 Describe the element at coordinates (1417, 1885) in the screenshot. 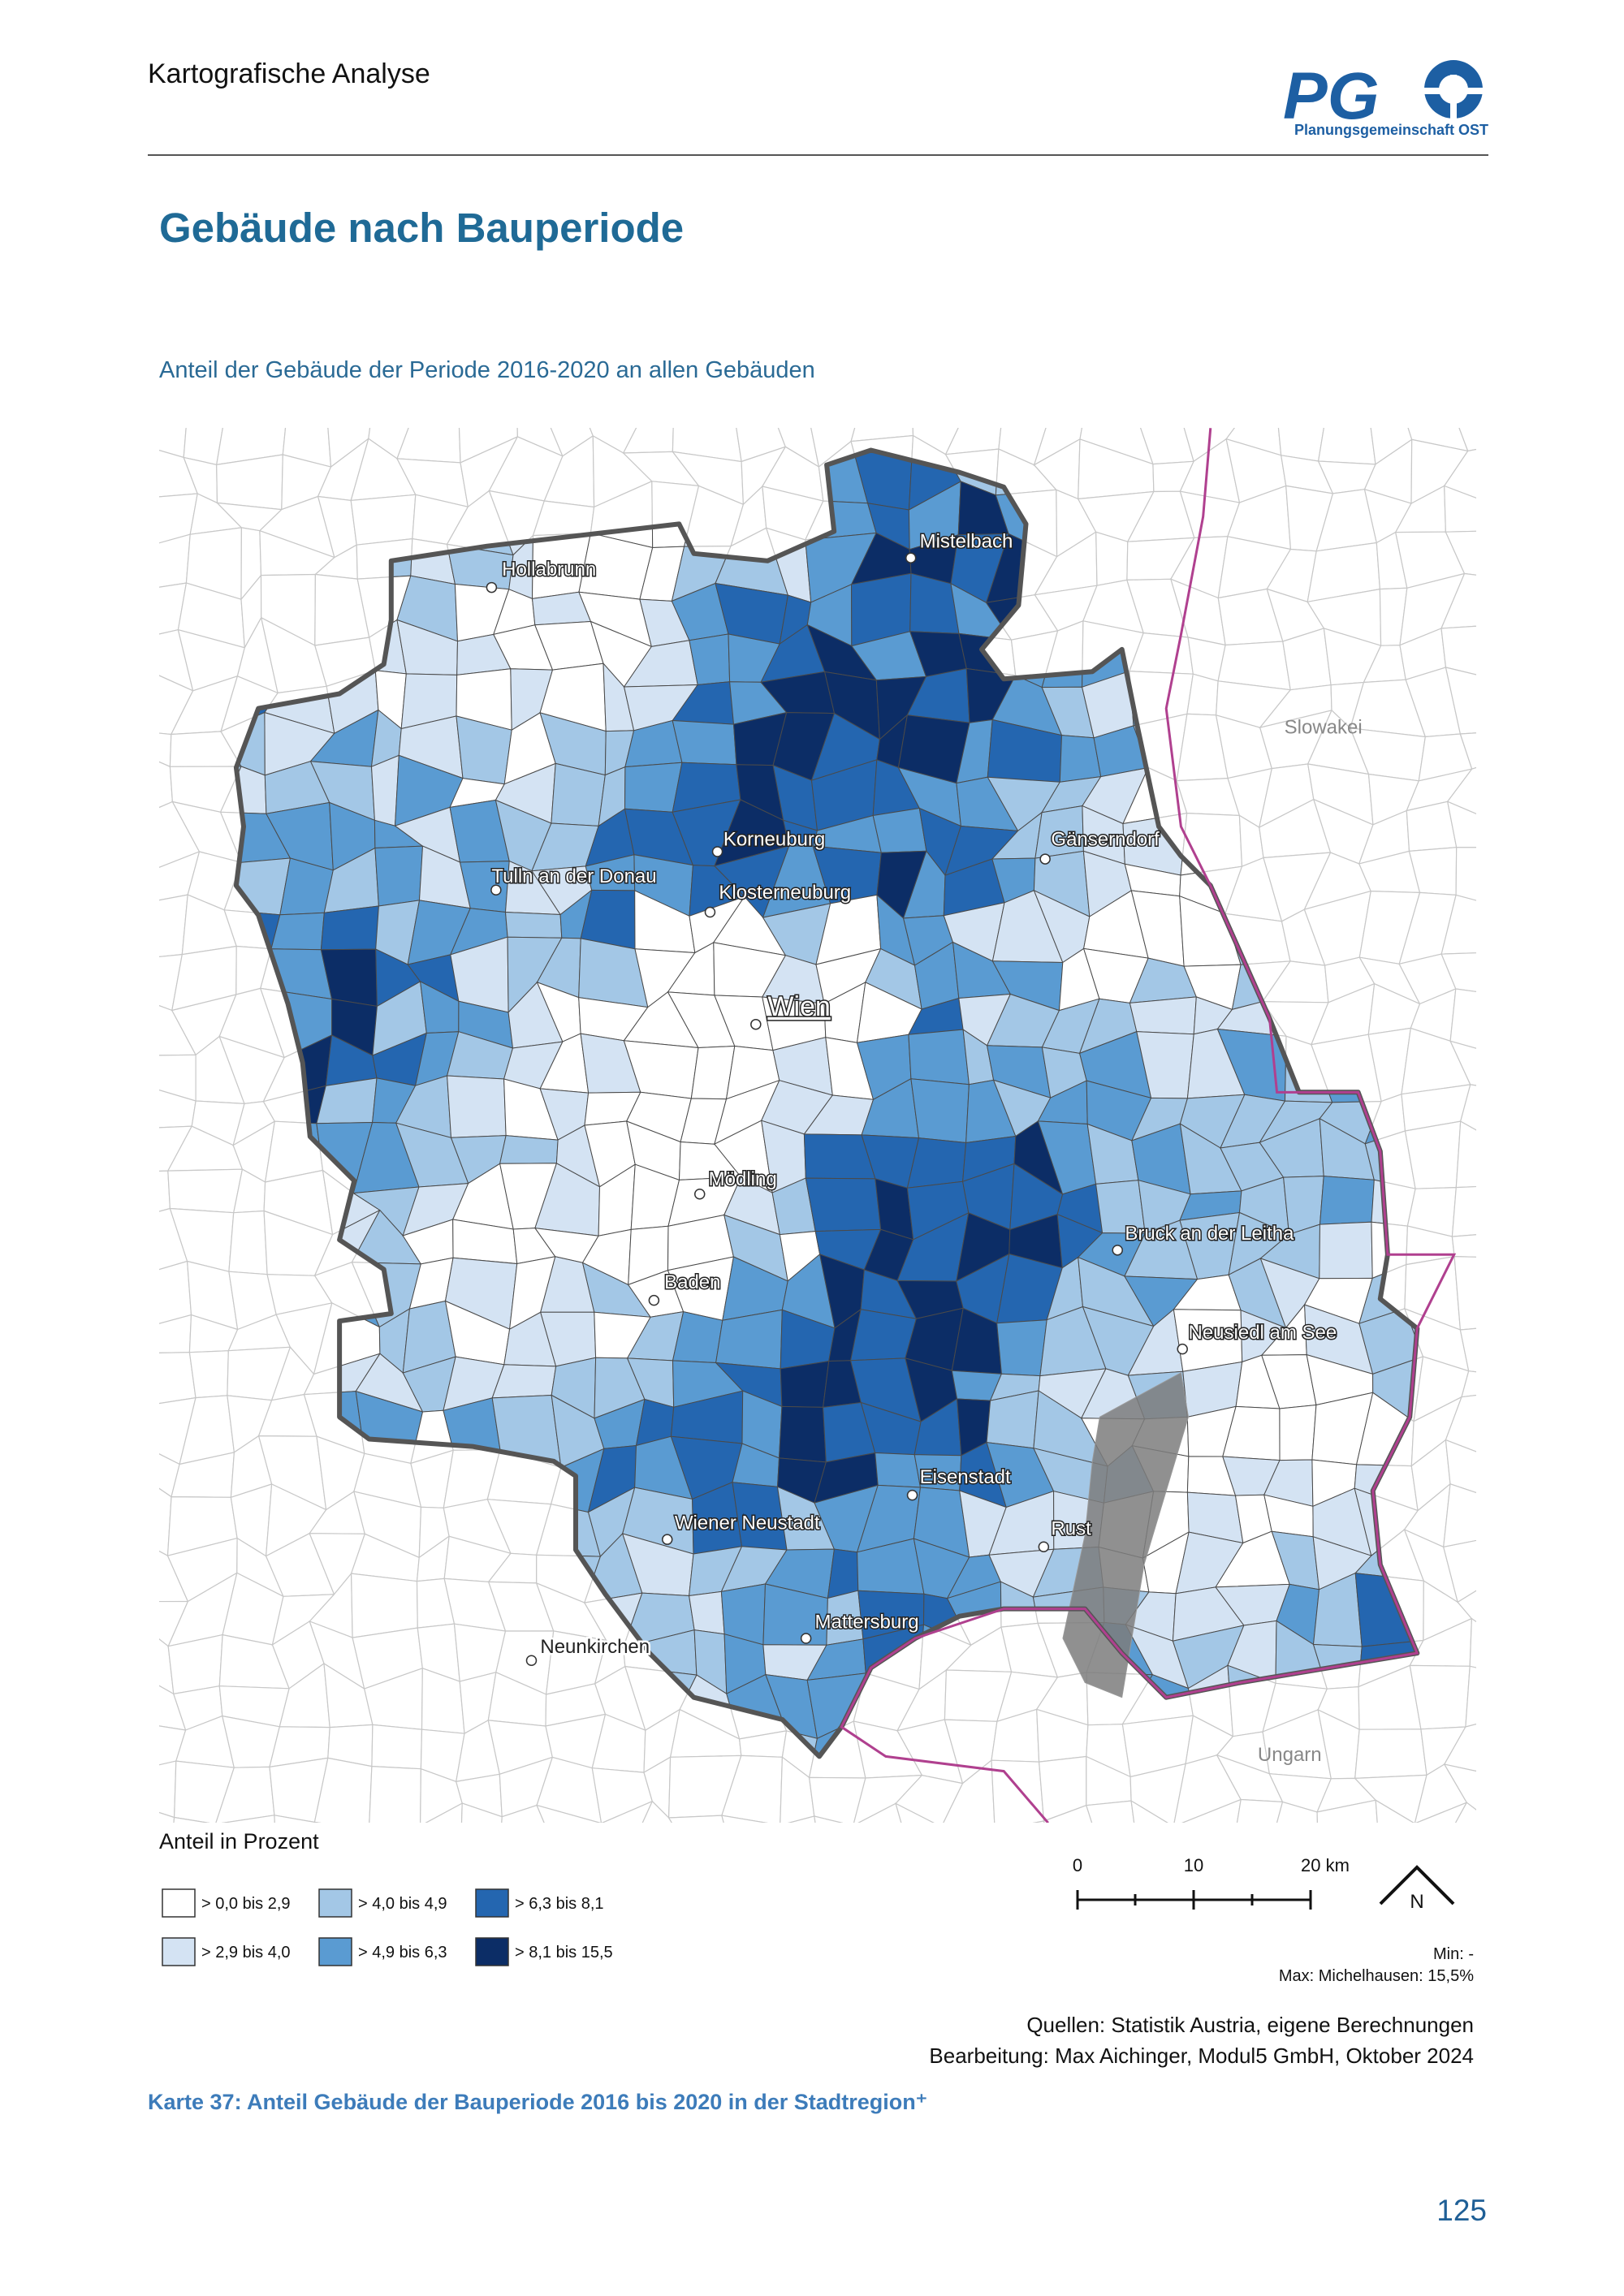

I see `north-arrow-shape` at that location.